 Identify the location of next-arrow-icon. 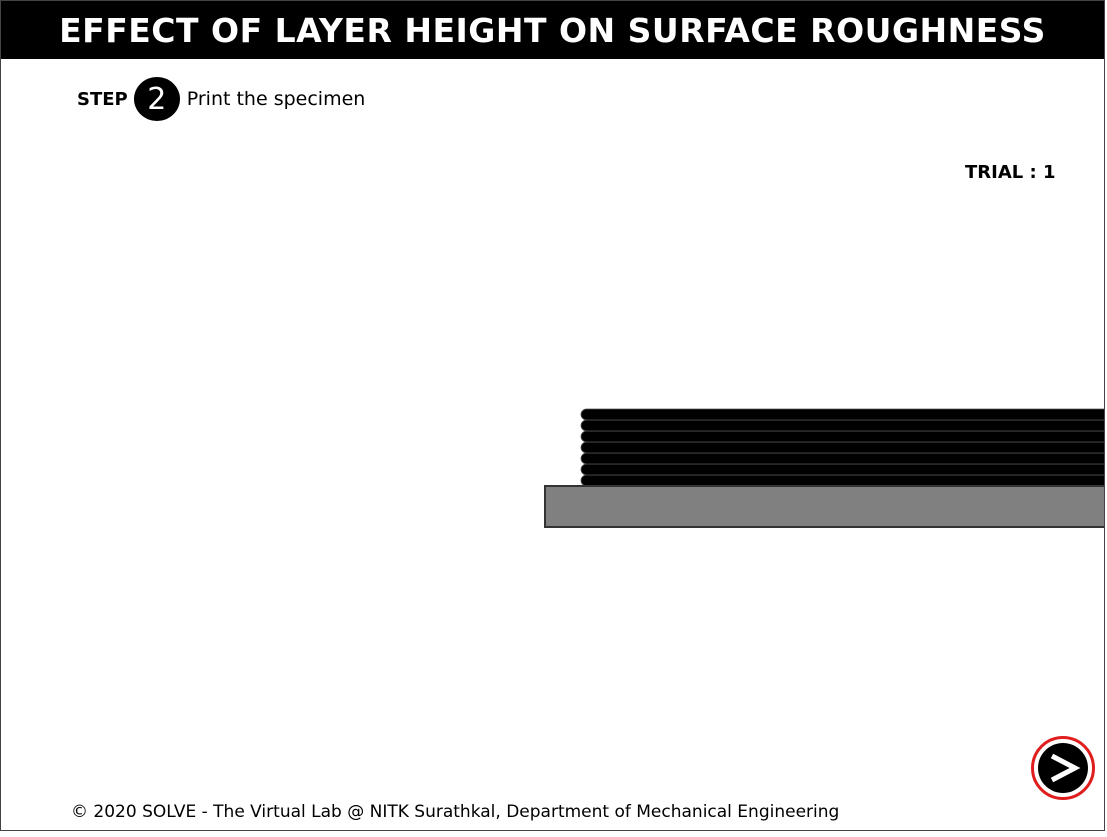
(1063, 768).